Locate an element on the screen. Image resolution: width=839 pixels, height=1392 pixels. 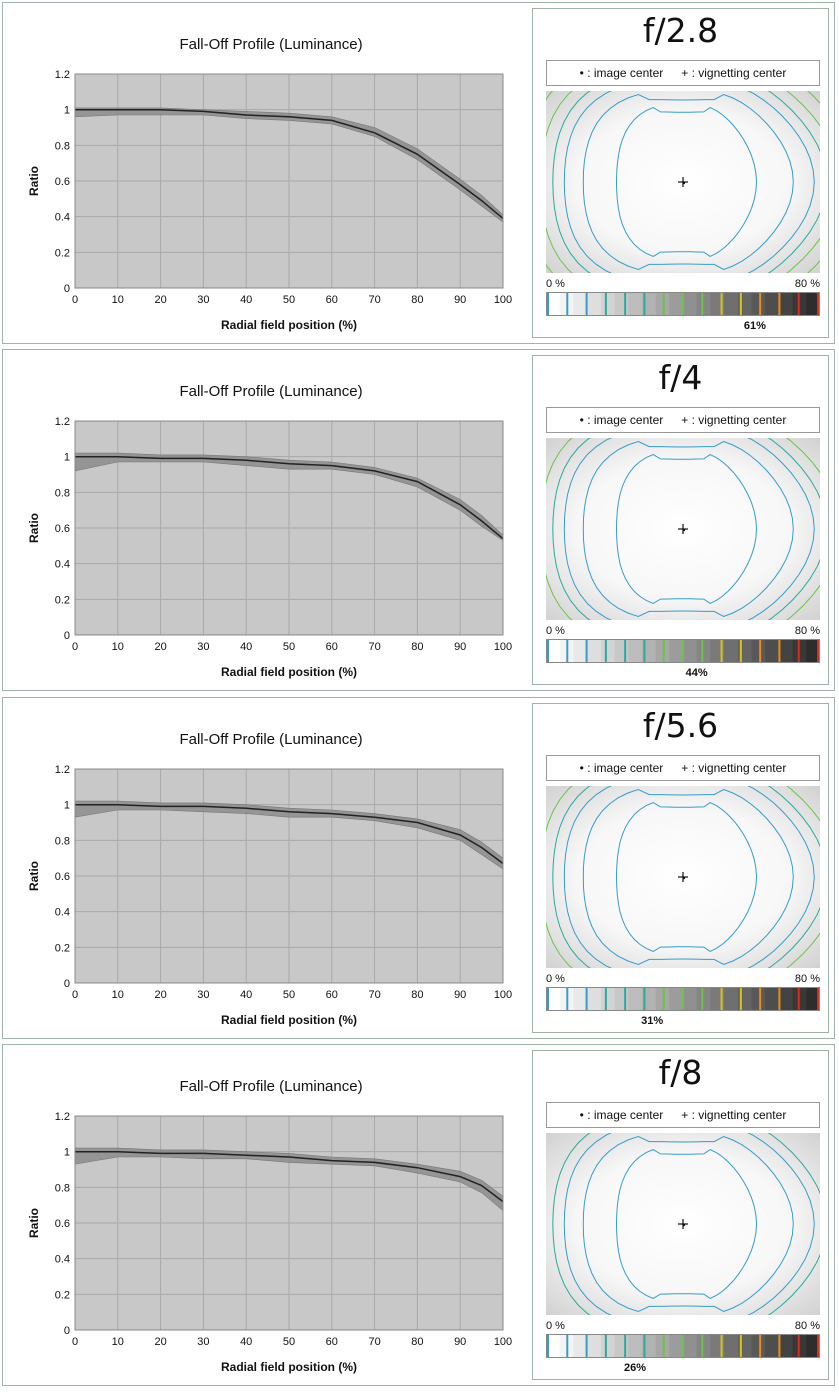
vignetting-scale is located at coordinates (683, 651).